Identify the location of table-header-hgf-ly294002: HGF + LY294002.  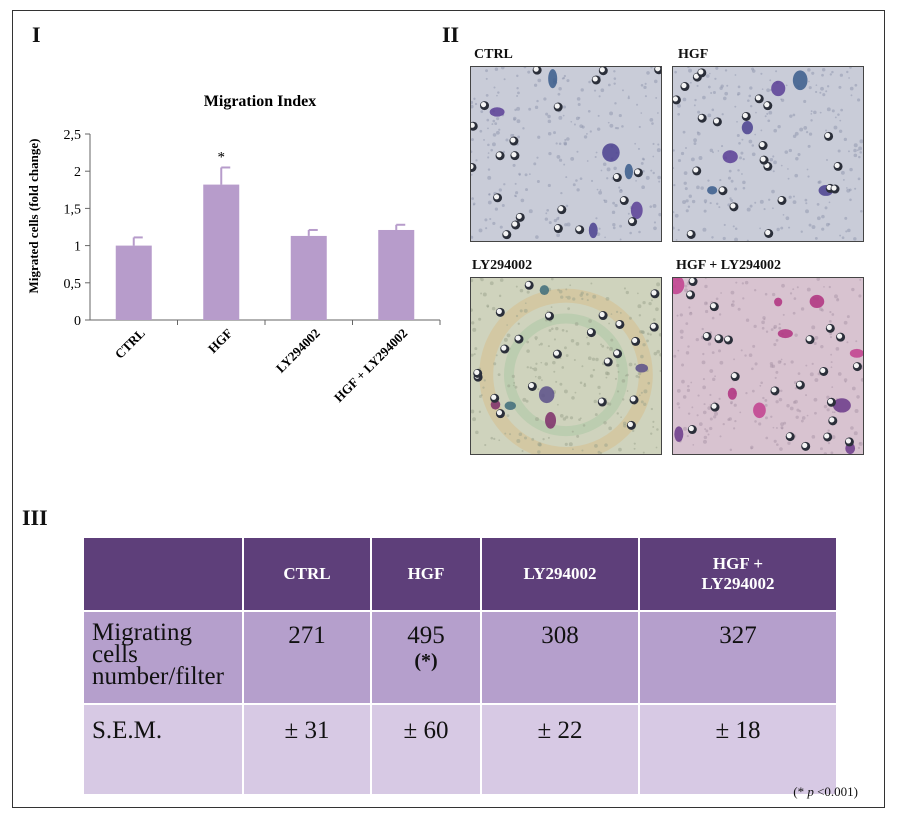
(738, 574).